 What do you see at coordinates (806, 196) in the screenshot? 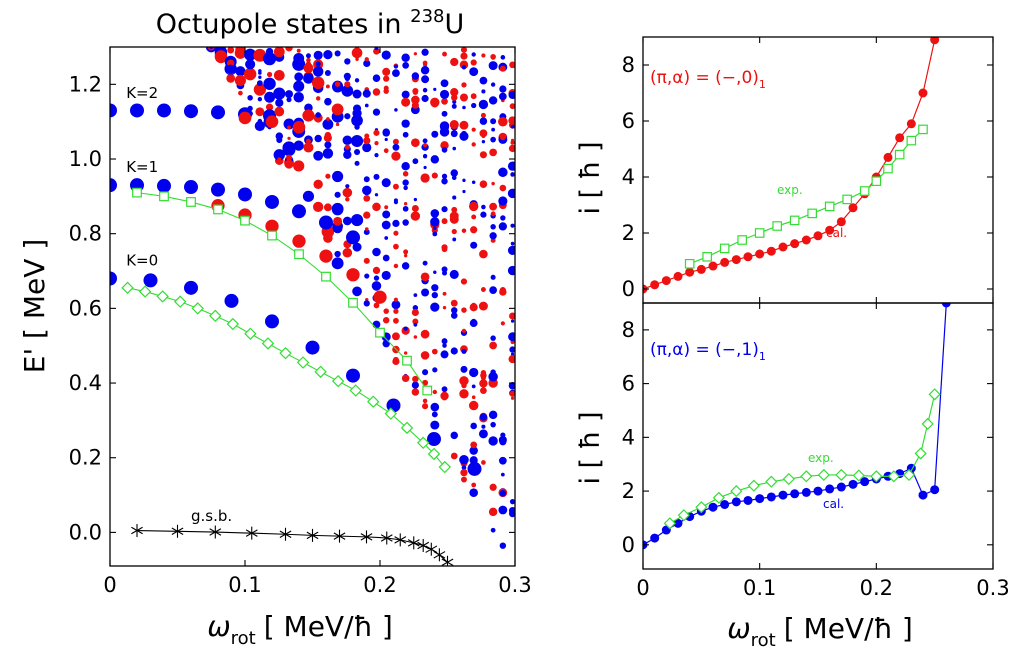
I see `series-line` at bounding box center [806, 196].